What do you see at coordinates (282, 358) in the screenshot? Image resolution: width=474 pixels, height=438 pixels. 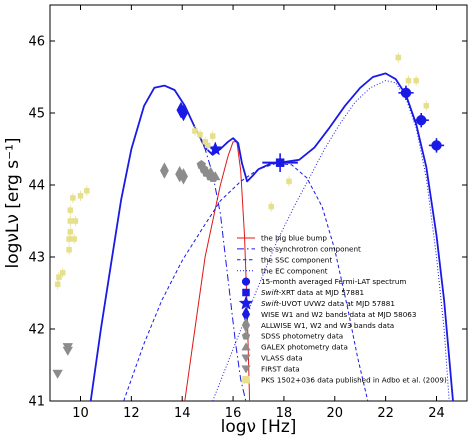 I see `legend-label: VLASS data` at bounding box center [282, 358].